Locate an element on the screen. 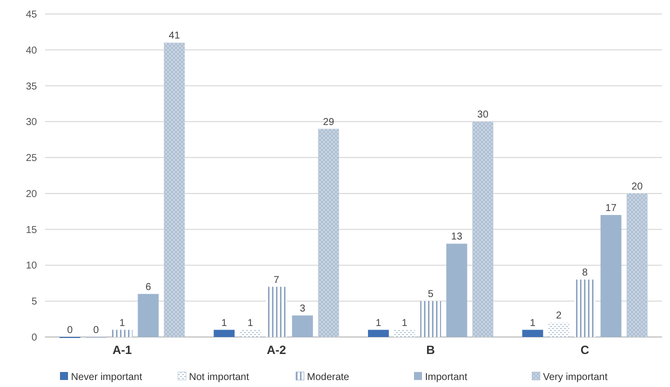 This screenshot has height=387, width=670. data-label: 2 is located at coordinates (559, 316).